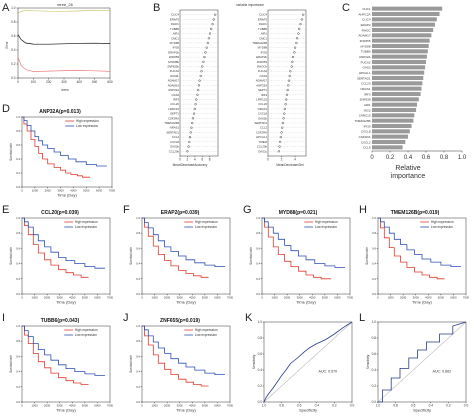 The width and height of the screenshot is (474, 417). What do you see at coordinates (374, 402) in the screenshot?
I see `panel-l-ytick-label: 0.0` at bounding box center [374, 402].